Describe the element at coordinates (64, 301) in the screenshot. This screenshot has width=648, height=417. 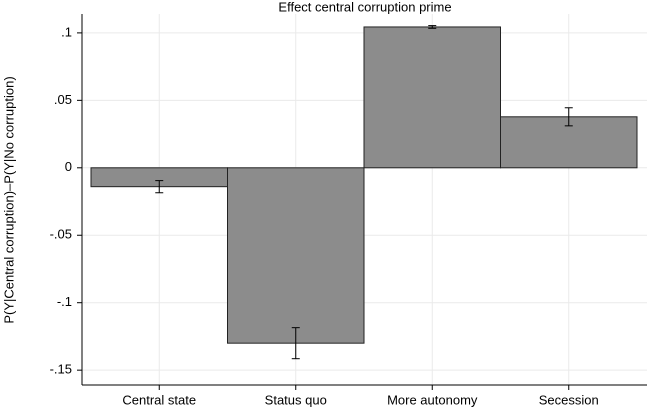
I see `y-tick-label: -.1` at that location.